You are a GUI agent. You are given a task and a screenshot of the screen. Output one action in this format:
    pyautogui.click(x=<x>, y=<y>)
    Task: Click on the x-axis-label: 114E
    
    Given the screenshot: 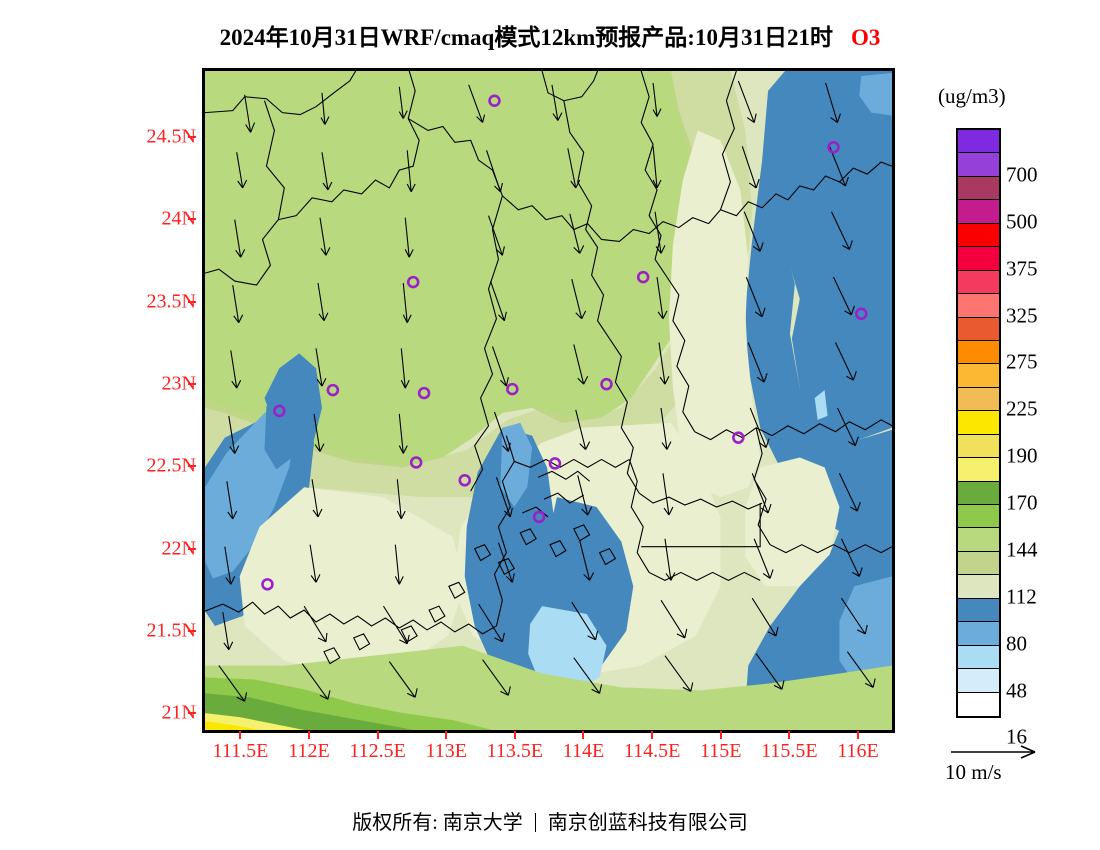 What is the action you would take?
    pyautogui.click(x=583, y=751)
    